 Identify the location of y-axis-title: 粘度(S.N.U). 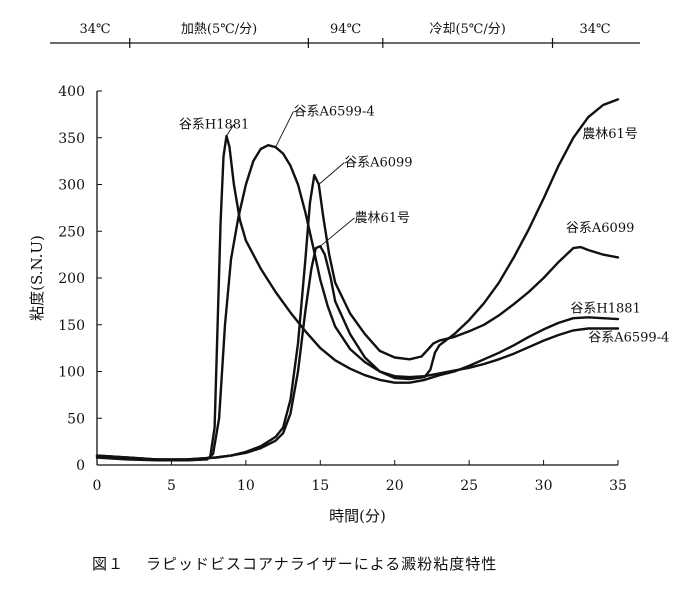
(37, 278).